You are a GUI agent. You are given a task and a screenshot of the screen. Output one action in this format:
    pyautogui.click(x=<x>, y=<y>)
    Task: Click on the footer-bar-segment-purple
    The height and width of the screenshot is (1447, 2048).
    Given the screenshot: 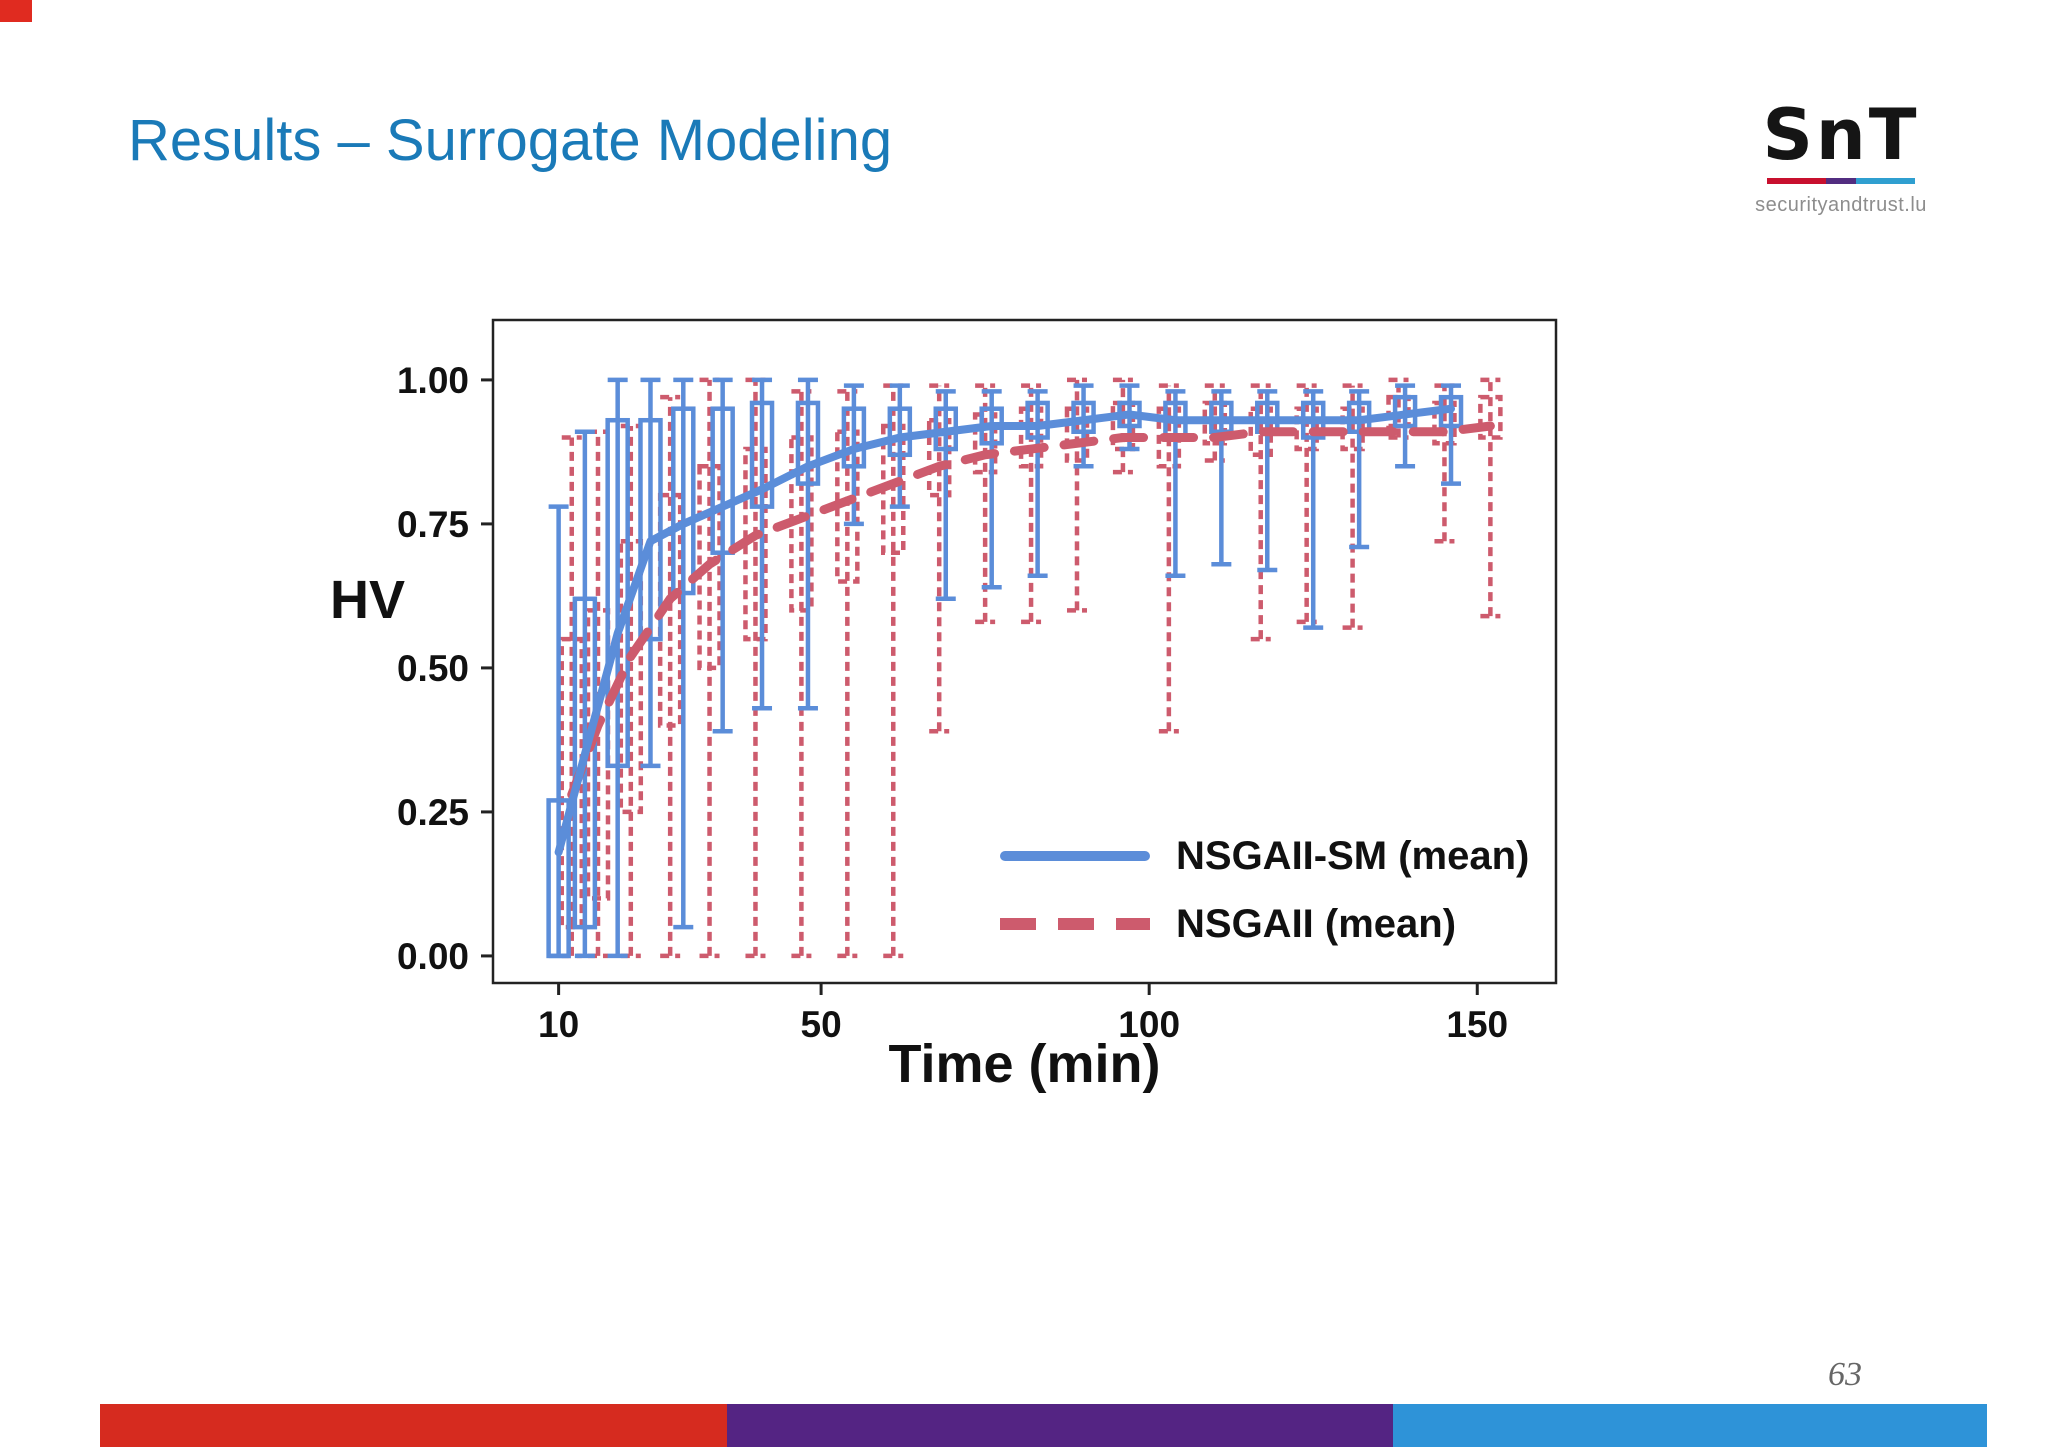 What is the action you would take?
    pyautogui.click(x=1060, y=1425)
    